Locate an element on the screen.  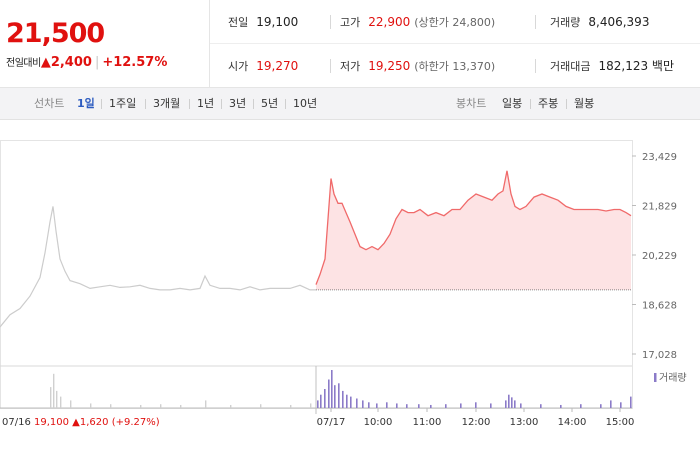
stat-value: 19,250 is located at coordinates (389, 66).